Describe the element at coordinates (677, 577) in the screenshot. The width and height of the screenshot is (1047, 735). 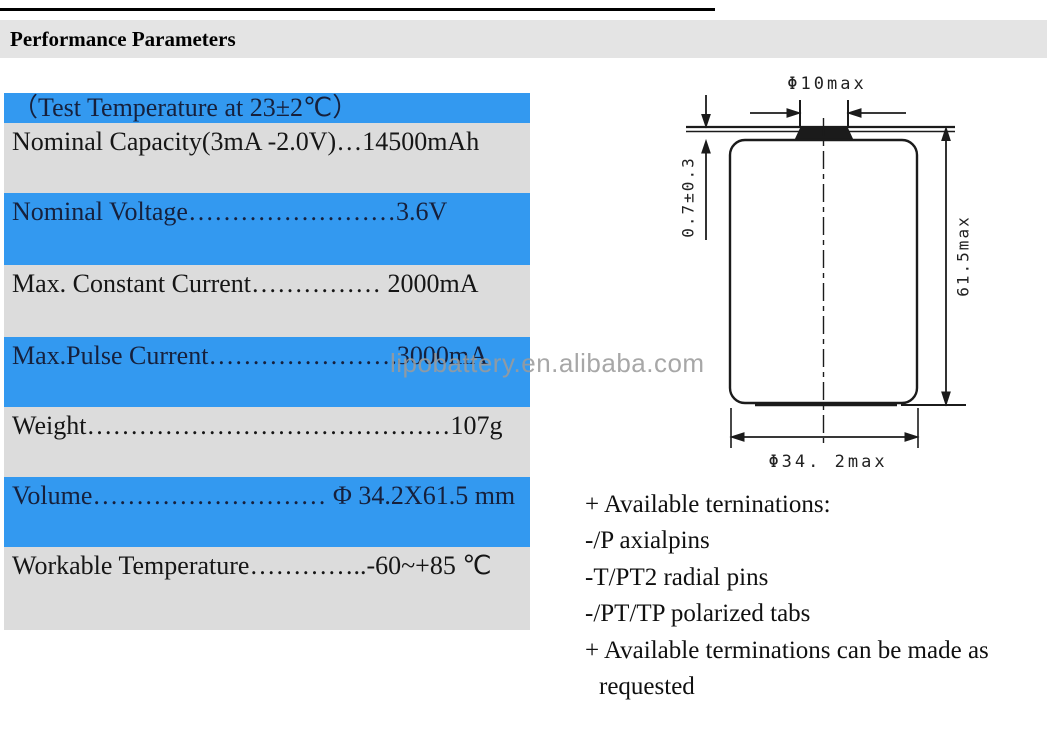
I see `note-line: -T/PT2 radial pins` at that location.